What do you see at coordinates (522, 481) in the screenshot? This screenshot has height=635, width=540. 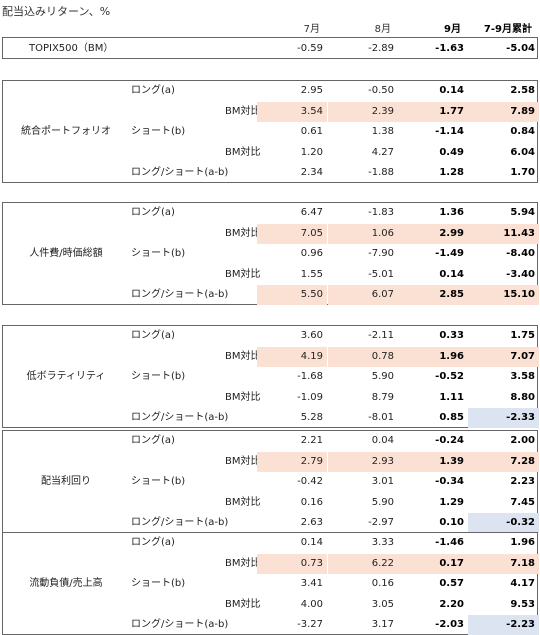 I see `value-cell: 2.23` at bounding box center [522, 481].